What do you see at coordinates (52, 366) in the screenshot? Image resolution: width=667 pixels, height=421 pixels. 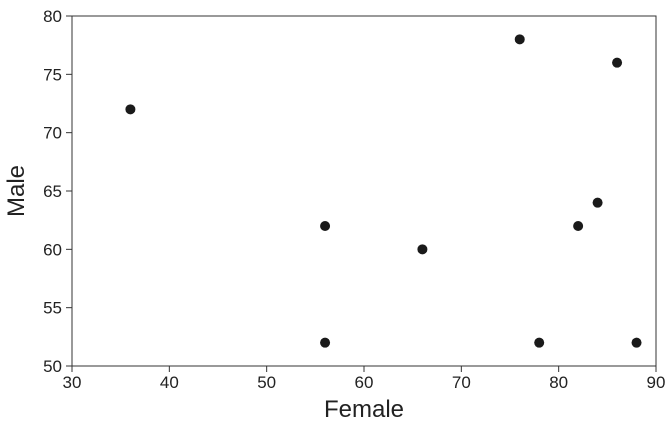 I see `y-tick-label: 50` at bounding box center [52, 366].